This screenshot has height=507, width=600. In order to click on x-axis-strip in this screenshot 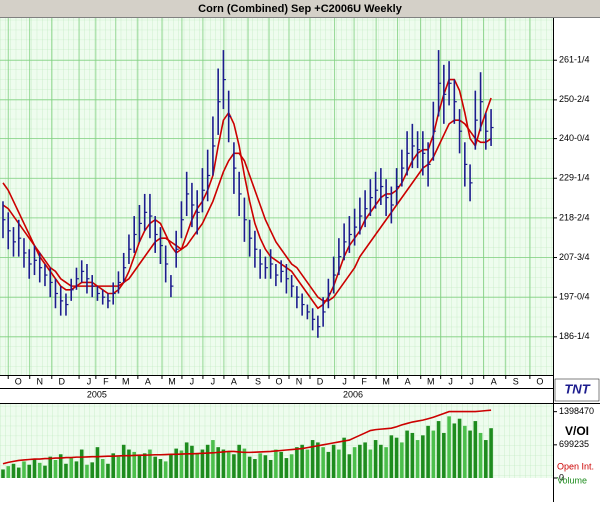, I will do `click(276, 389)`.